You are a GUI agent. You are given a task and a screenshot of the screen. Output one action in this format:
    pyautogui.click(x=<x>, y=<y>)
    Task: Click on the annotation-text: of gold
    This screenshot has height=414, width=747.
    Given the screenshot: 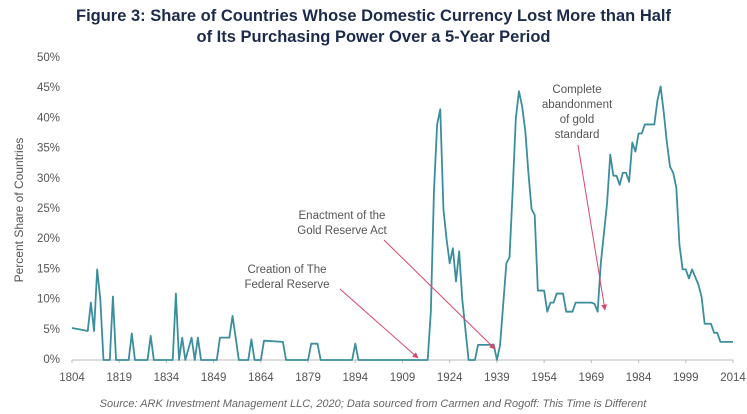 What is the action you would take?
    pyautogui.click(x=577, y=120)
    